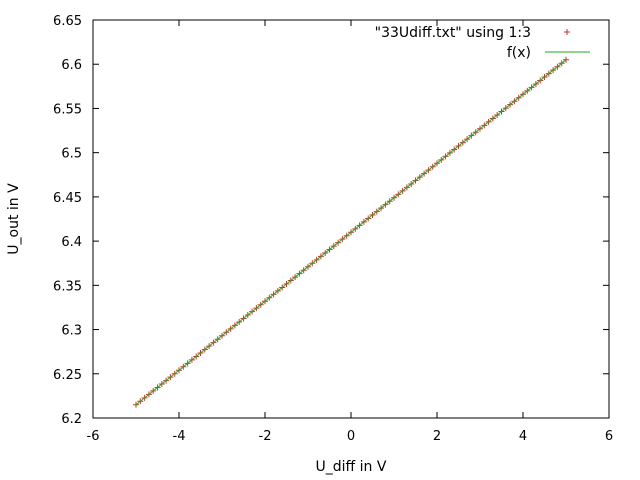  I want to click on x-tick-label: -6, so click(93, 436).